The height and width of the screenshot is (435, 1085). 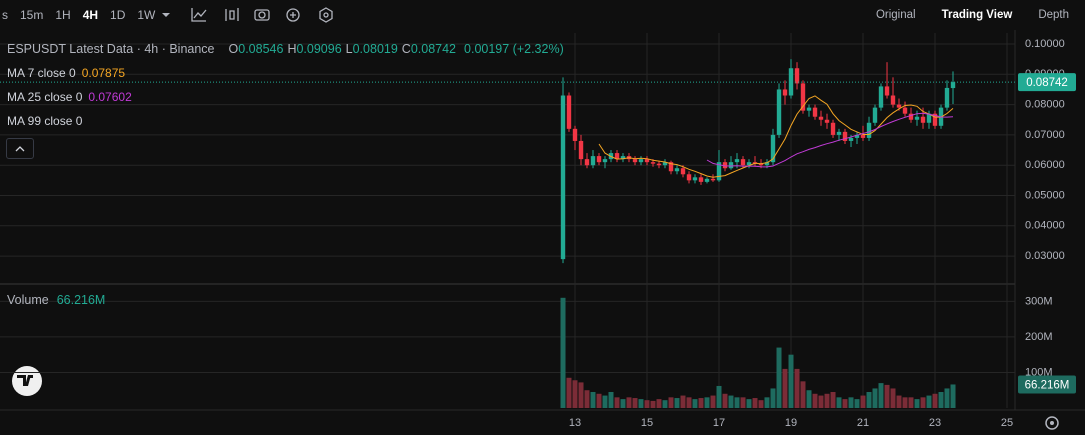 What do you see at coordinates (406, 49) in the screenshot?
I see `ohlc-label: C` at bounding box center [406, 49].